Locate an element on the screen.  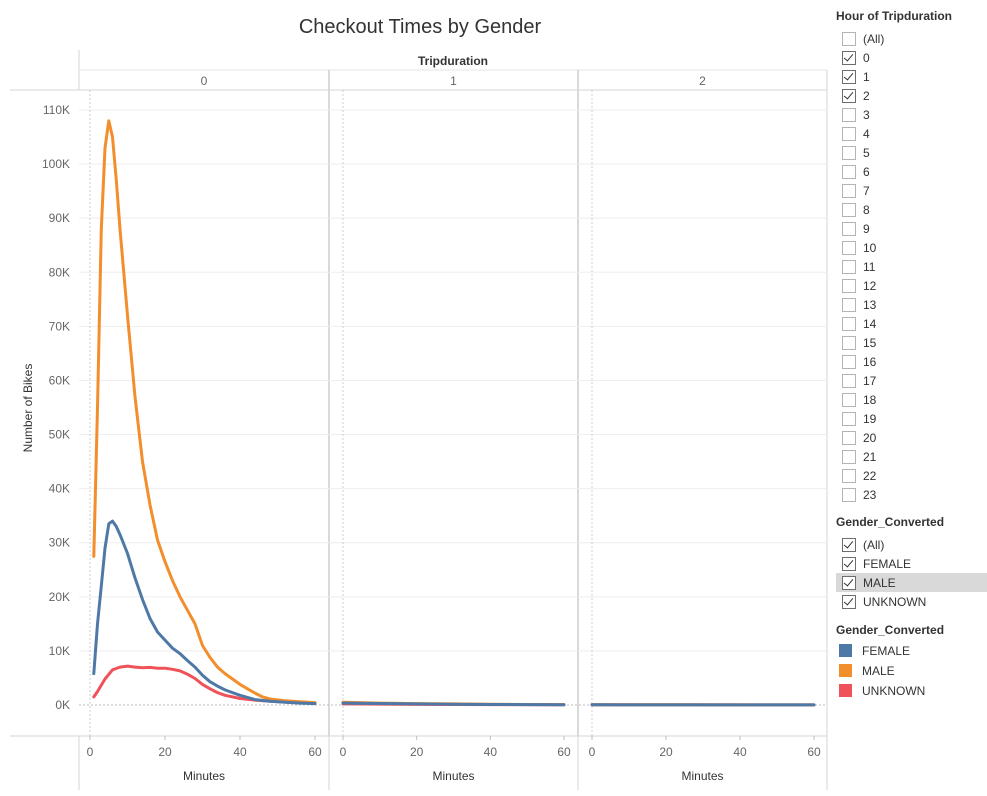
panel-header-0: 0 is located at coordinates (204, 81).